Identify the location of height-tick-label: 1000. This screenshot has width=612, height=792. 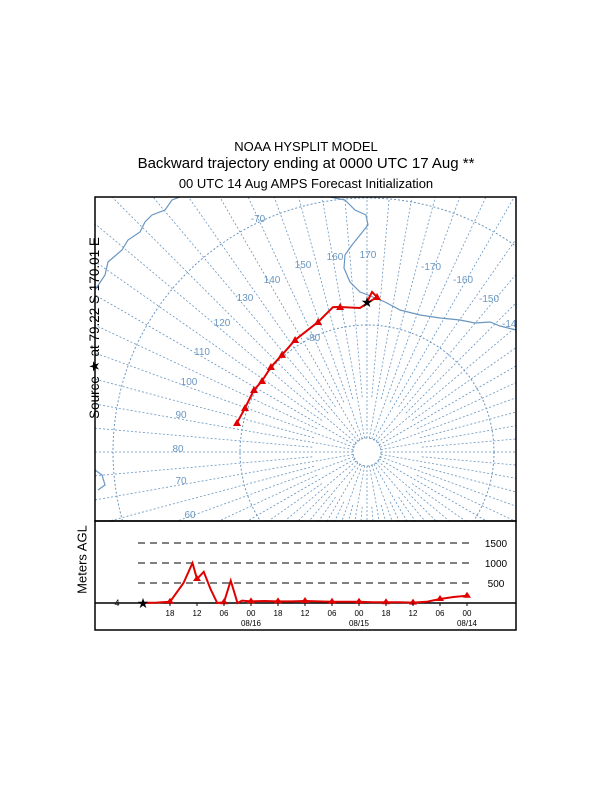
(496, 564).